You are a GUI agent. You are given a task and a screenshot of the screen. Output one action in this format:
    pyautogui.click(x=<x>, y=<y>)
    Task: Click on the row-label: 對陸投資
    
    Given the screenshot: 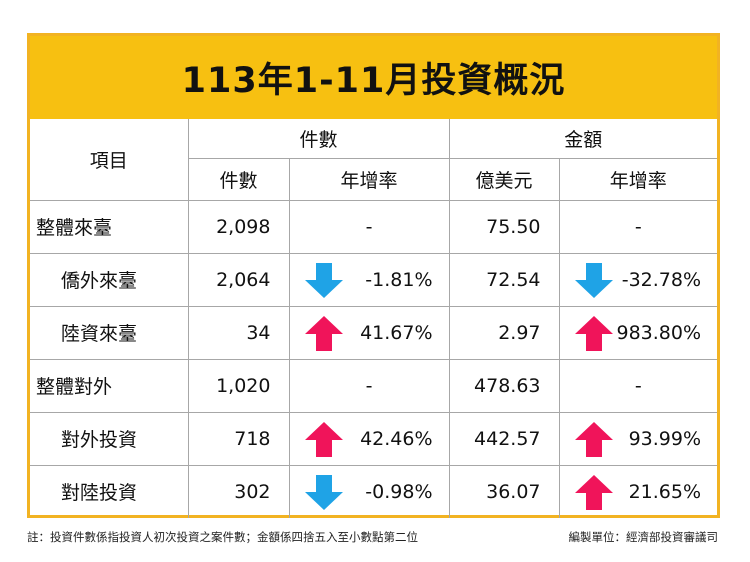 What is the action you would take?
    pyautogui.click(x=109, y=491)
    